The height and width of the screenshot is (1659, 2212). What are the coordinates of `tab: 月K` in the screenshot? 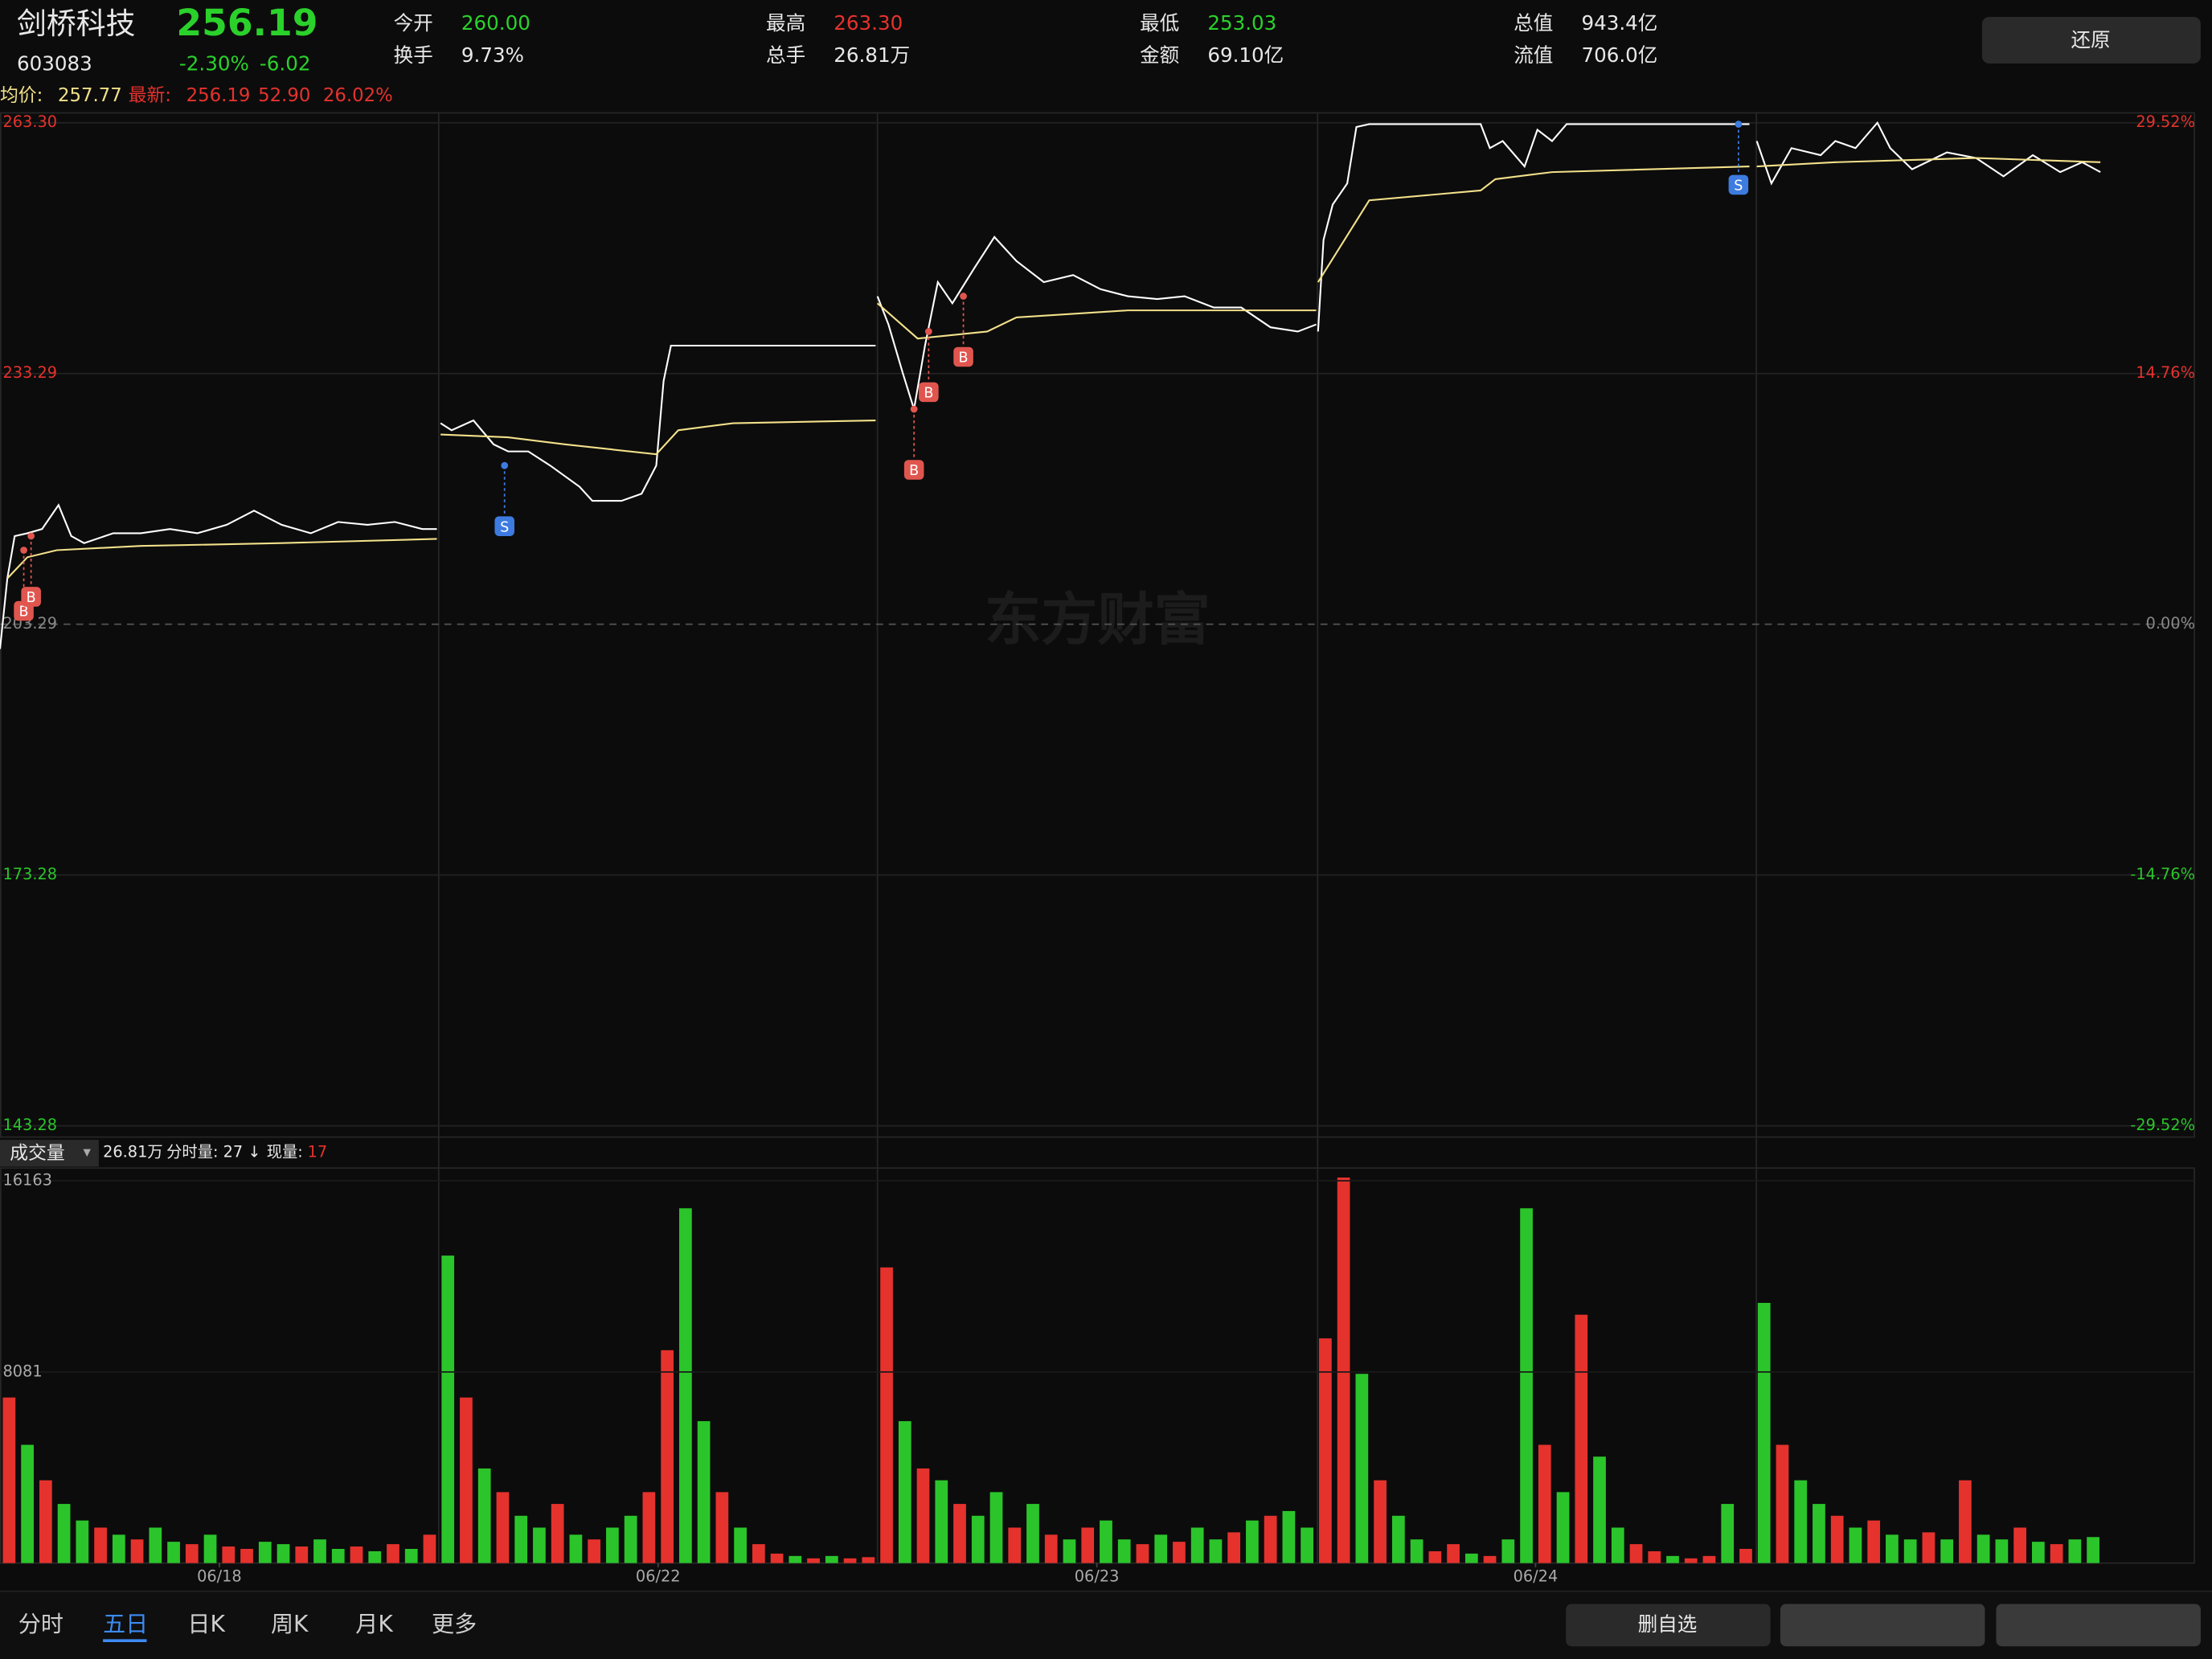 It's located at (374, 1624).